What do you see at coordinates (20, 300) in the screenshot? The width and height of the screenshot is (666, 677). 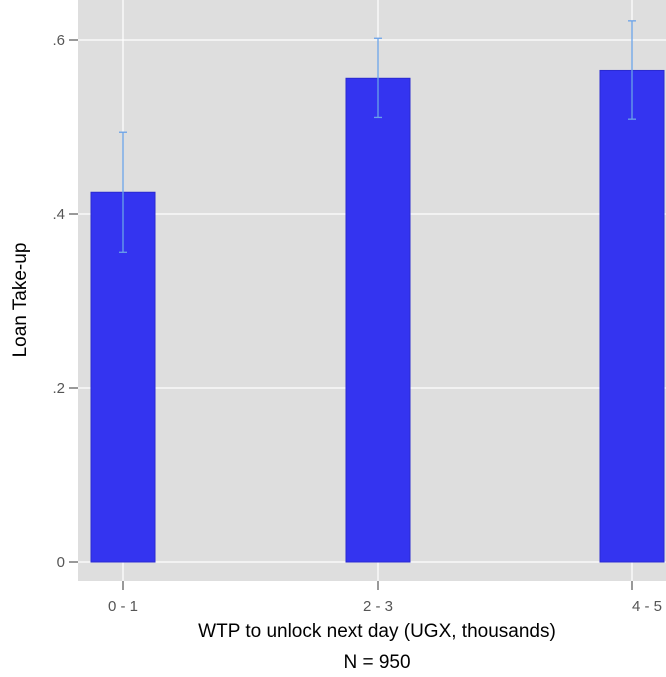 I see `y-axis-title: Loan Take-up` at bounding box center [20, 300].